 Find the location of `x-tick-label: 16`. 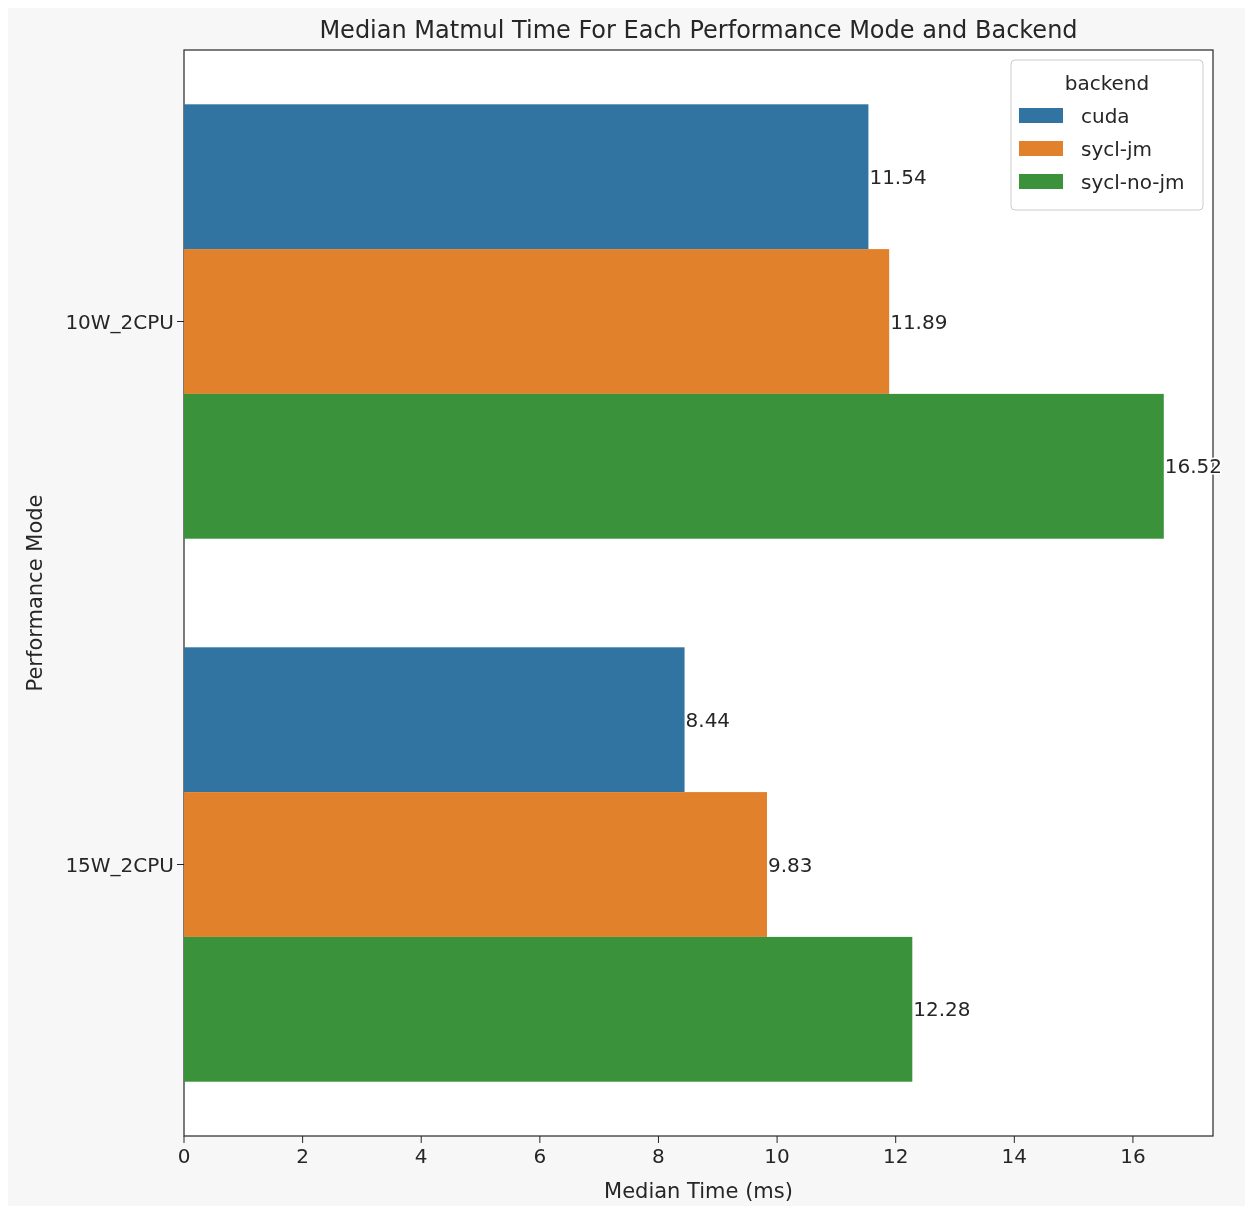

x-tick-label: 16 is located at coordinates (1133, 1156).